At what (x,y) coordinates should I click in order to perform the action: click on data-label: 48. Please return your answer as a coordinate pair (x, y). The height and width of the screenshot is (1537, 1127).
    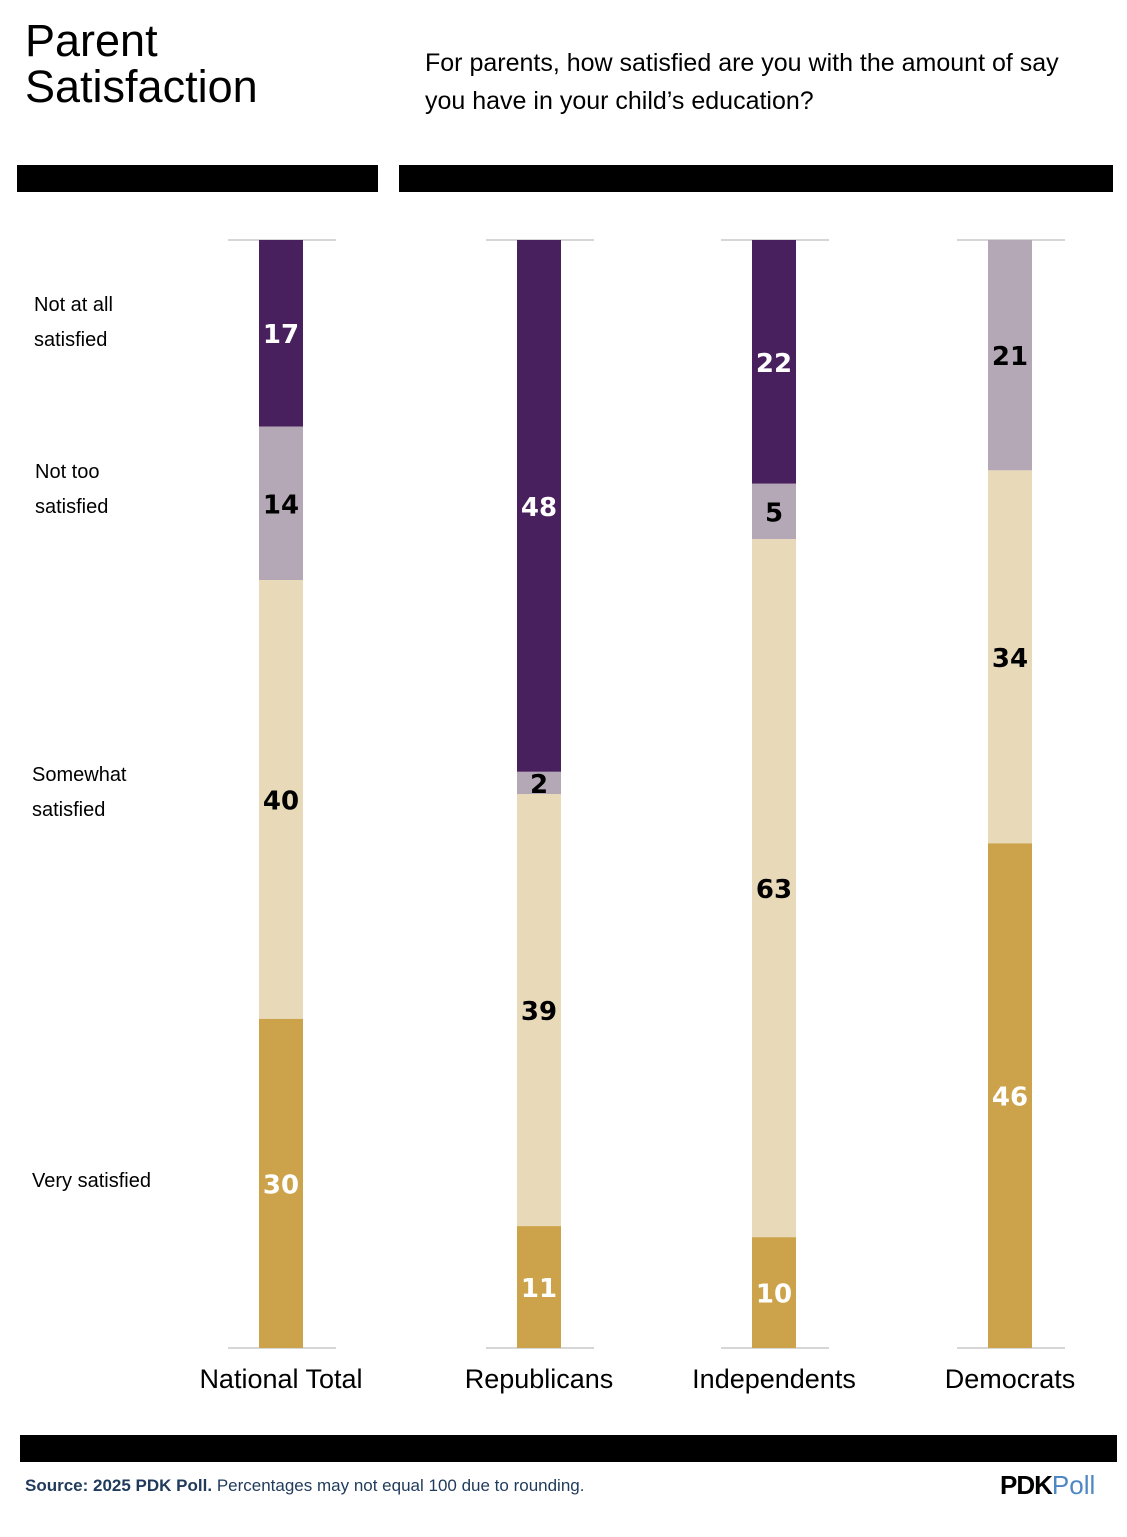
    Looking at the image, I should click on (539, 508).